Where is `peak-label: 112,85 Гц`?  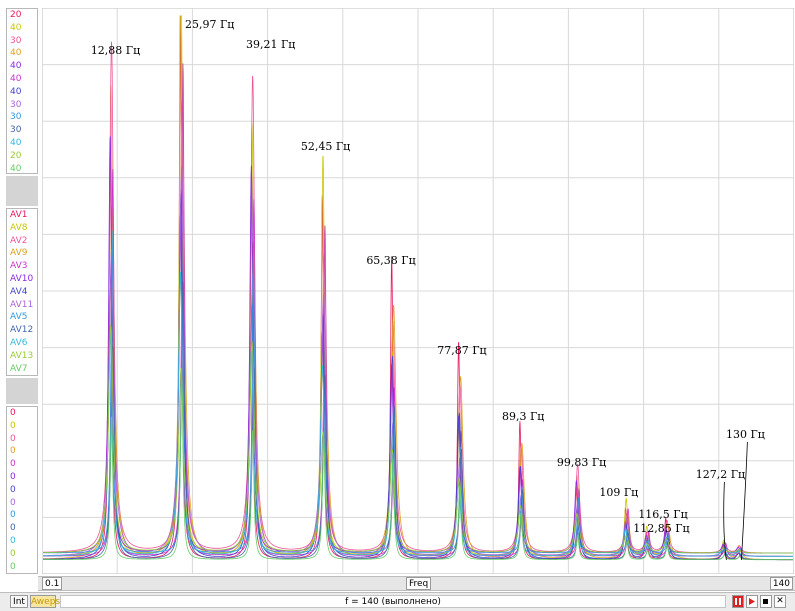 peak-label: 112,85 Гц is located at coordinates (661, 528).